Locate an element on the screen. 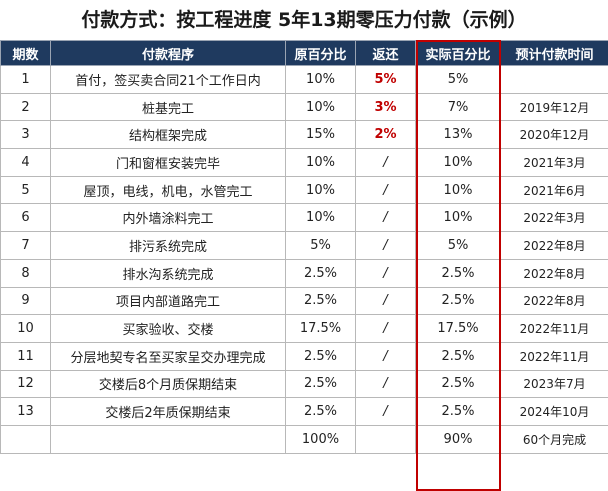 The height and width of the screenshot is (491, 608). table-row: 7 排污系统完成 5%/5% 2022年8月 is located at coordinates (304, 245).